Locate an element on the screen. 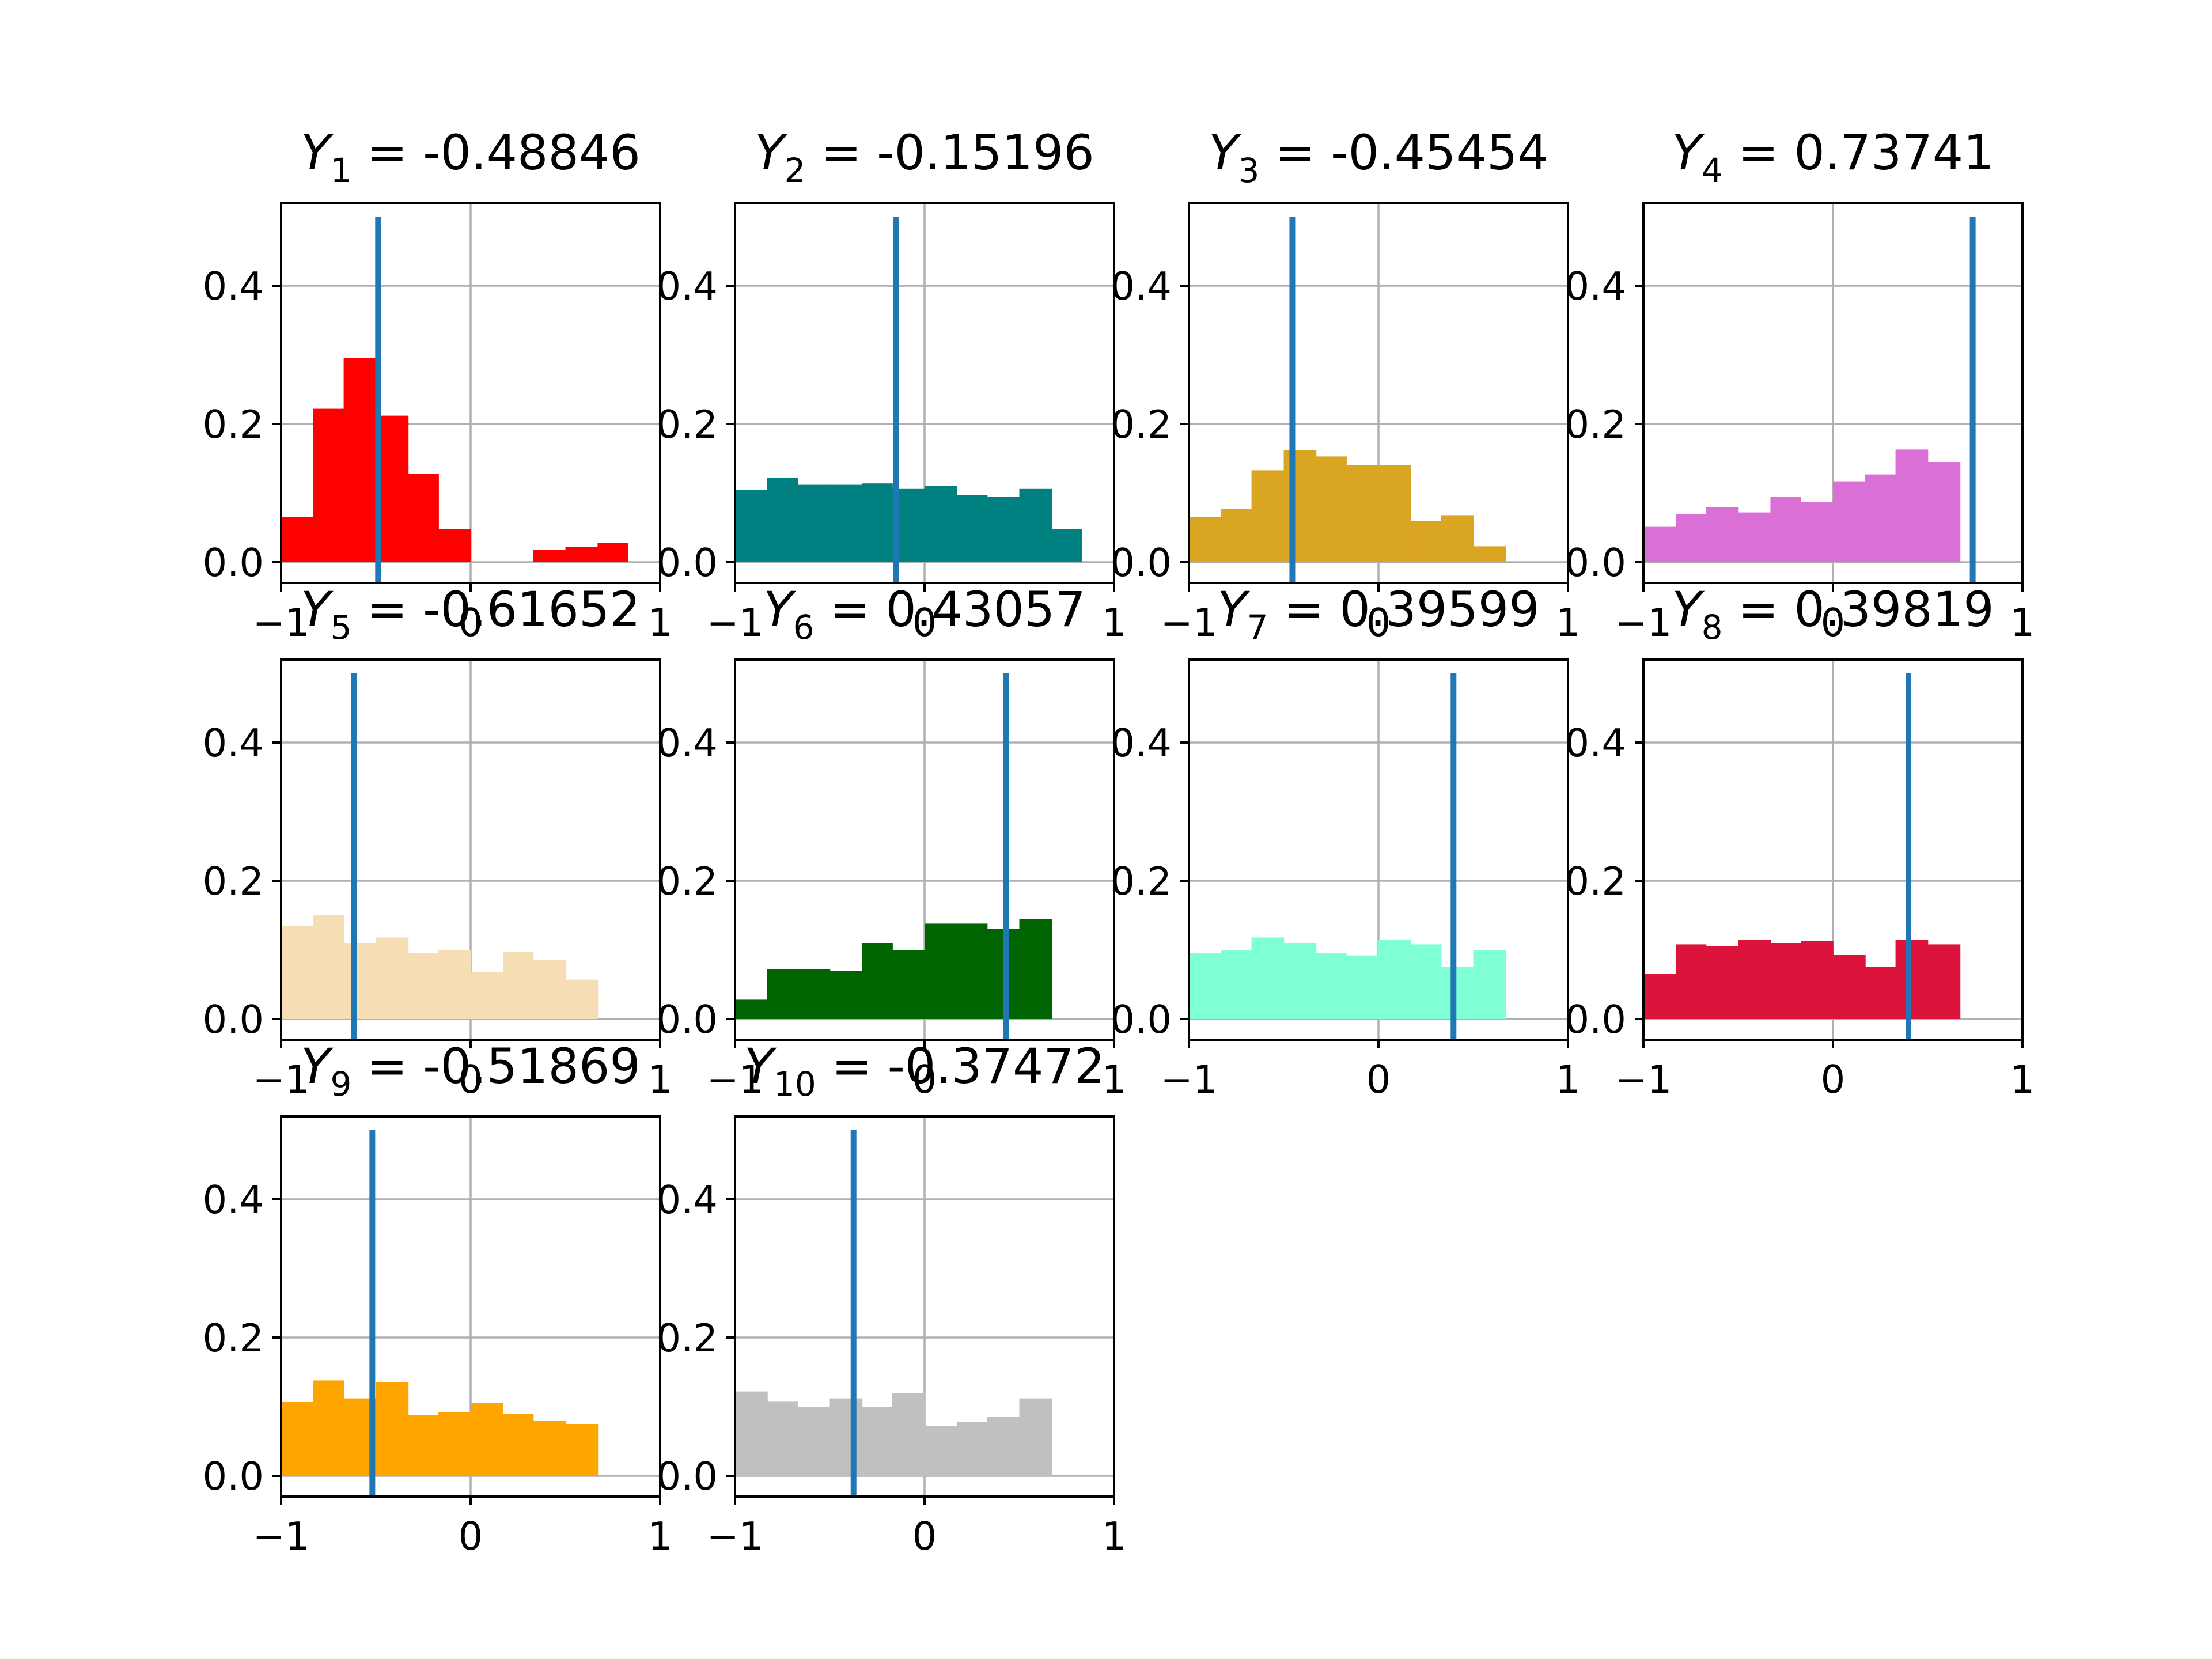  title-subscript: 10 is located at coordinates (795, 1084).